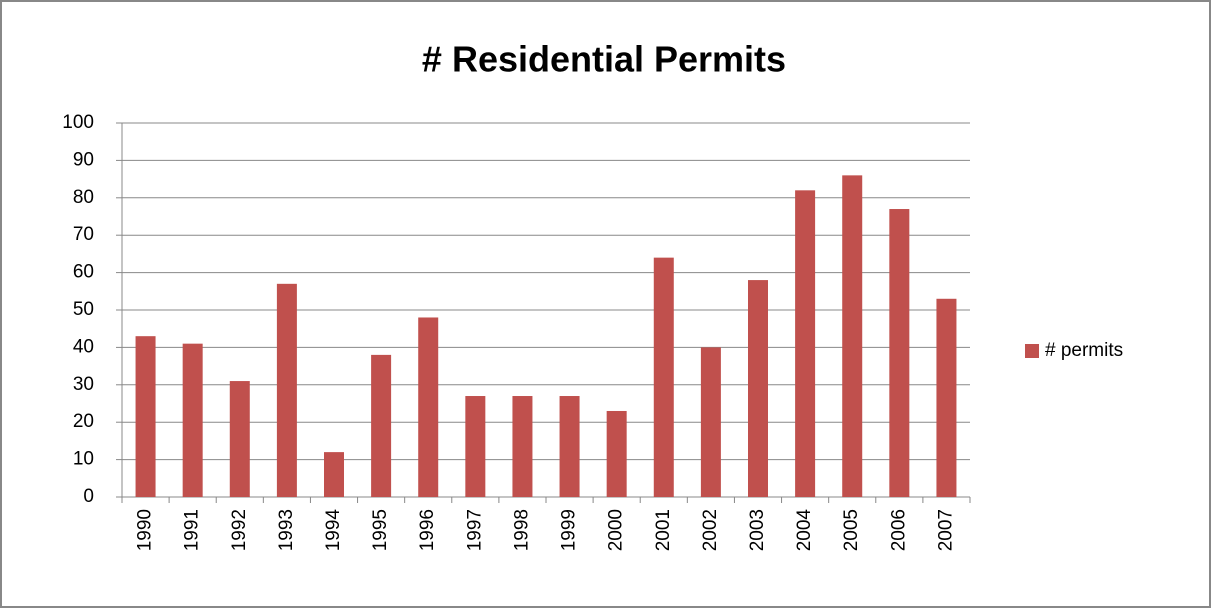 This screenshot has width=1212, height=609. I want to click on x-tick-label: 2002, so click(710, 530).